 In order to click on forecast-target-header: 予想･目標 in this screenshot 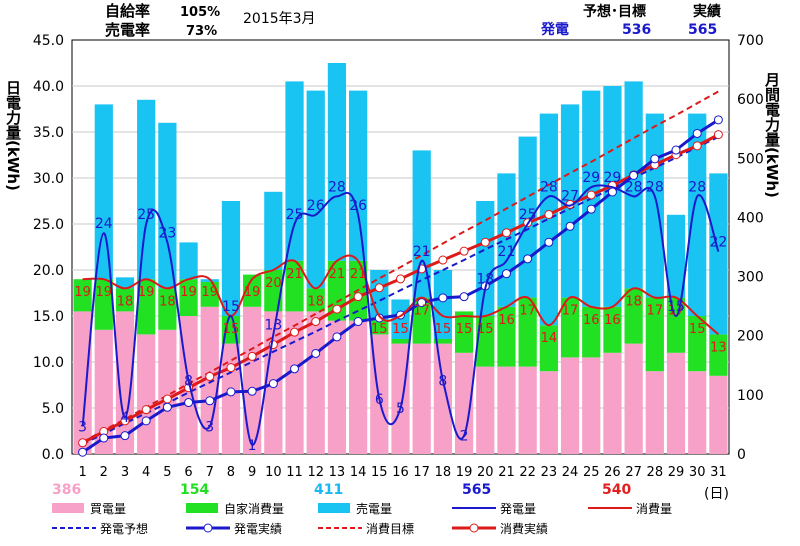, I will do `click(614, 11)`.